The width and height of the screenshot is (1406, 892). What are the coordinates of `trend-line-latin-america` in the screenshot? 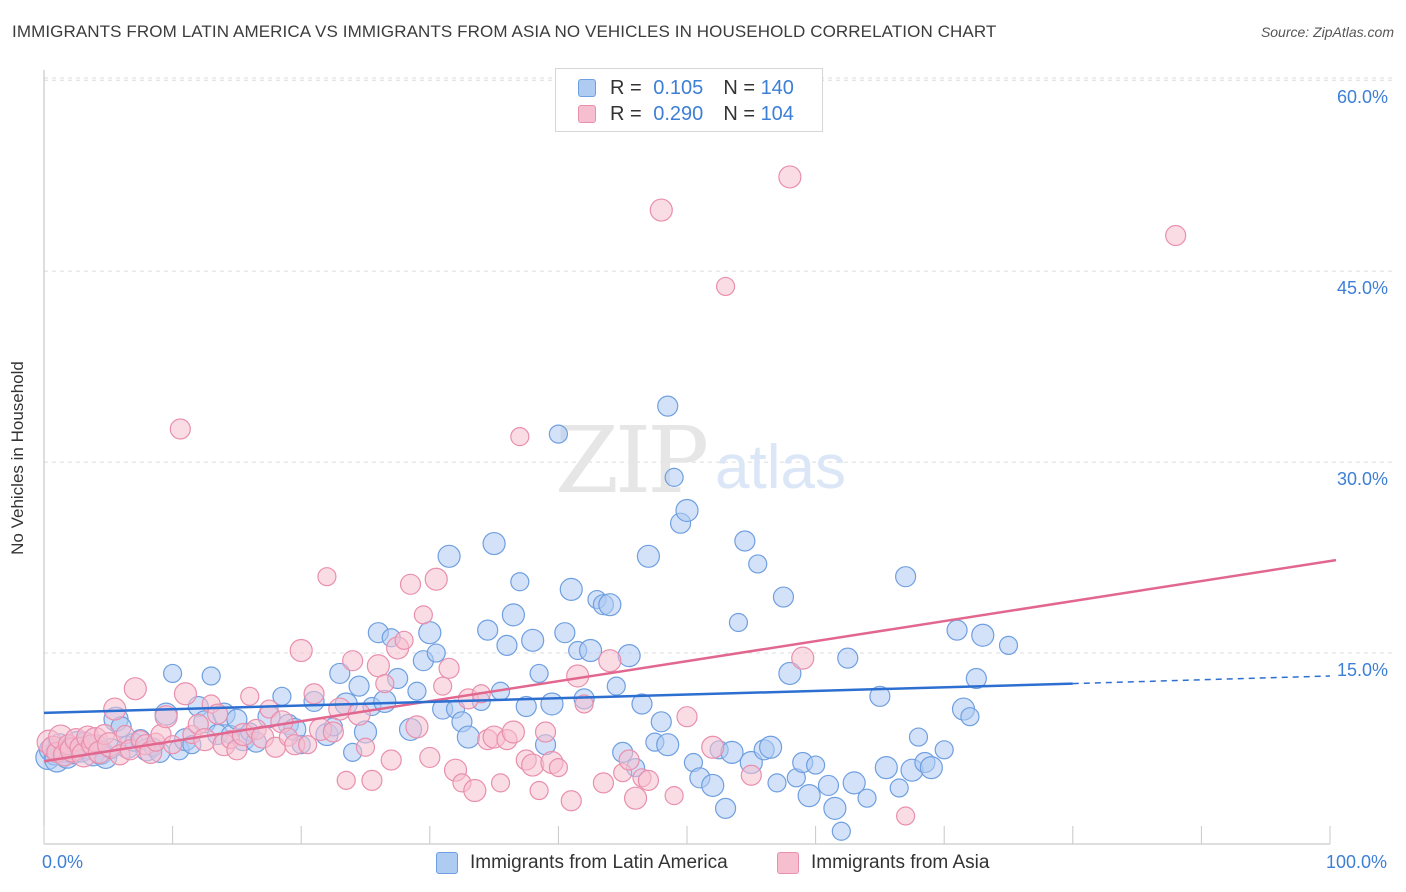 It's located at (558, 698).